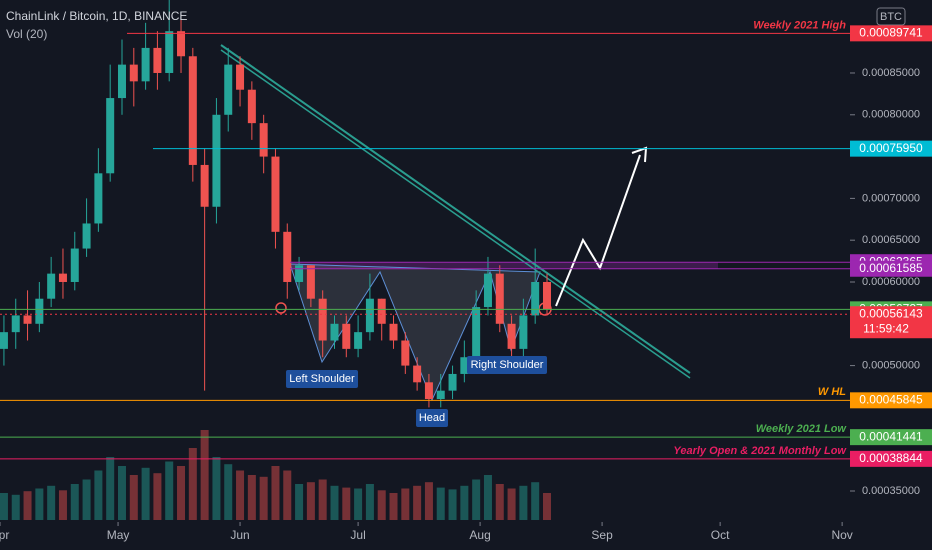 The height and width of the screenshot is (550, 932). I want to click on y-tick-label: 0.00065000, so click(891, 240).